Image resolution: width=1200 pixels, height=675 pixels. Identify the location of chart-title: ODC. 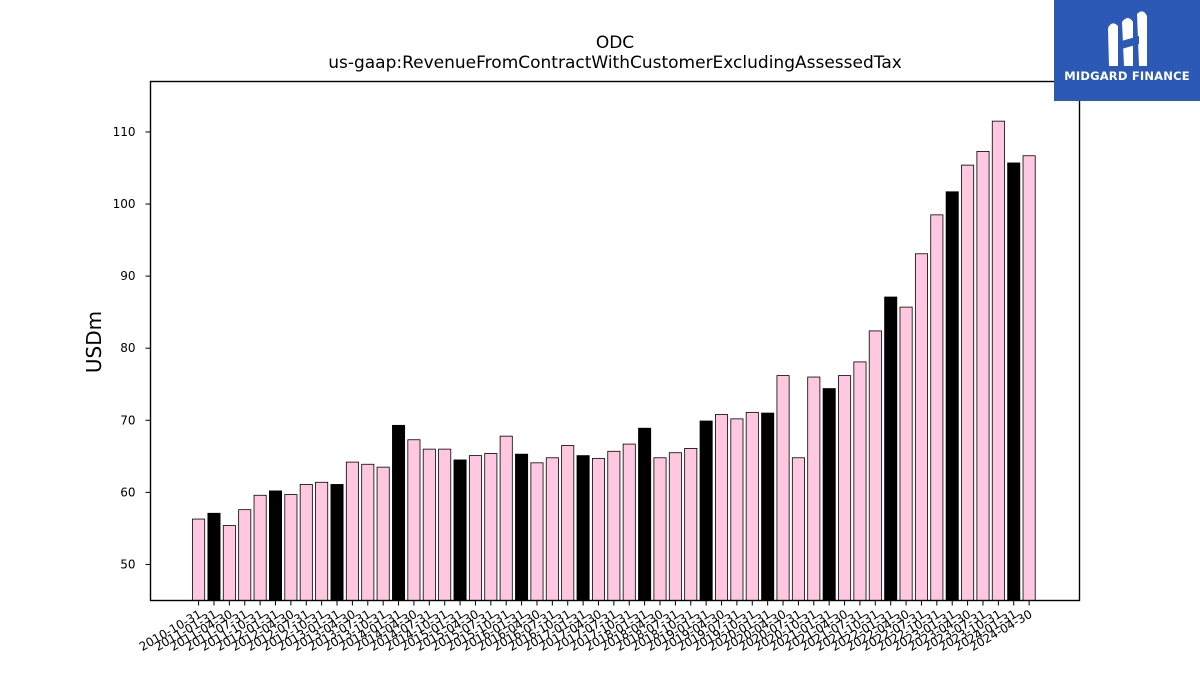
(615, 43).